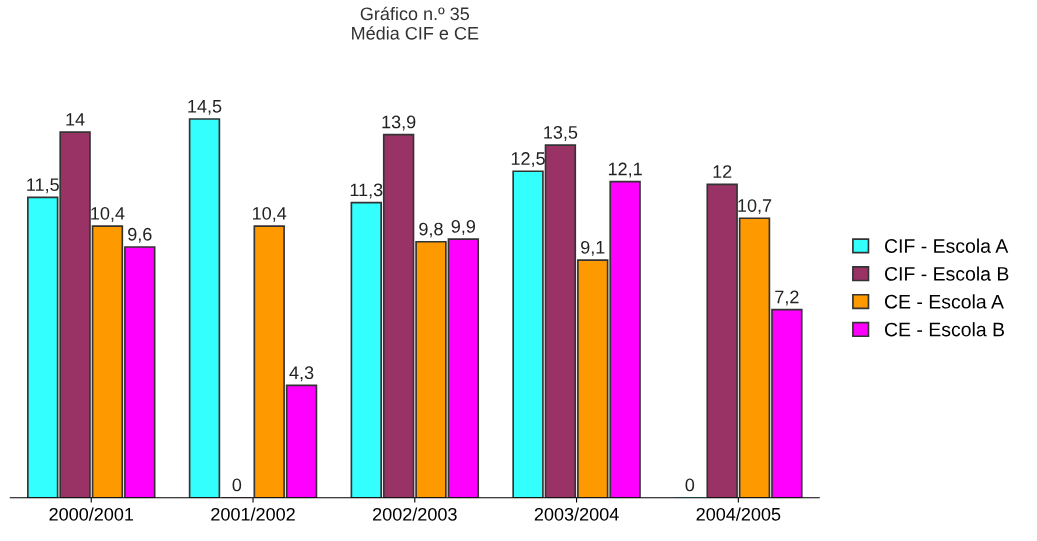 This screenshot has width=1037, height=541. Describe the element at coordinates (625, 170) in the screenshot. I see `data-label: 12,1` at that location.